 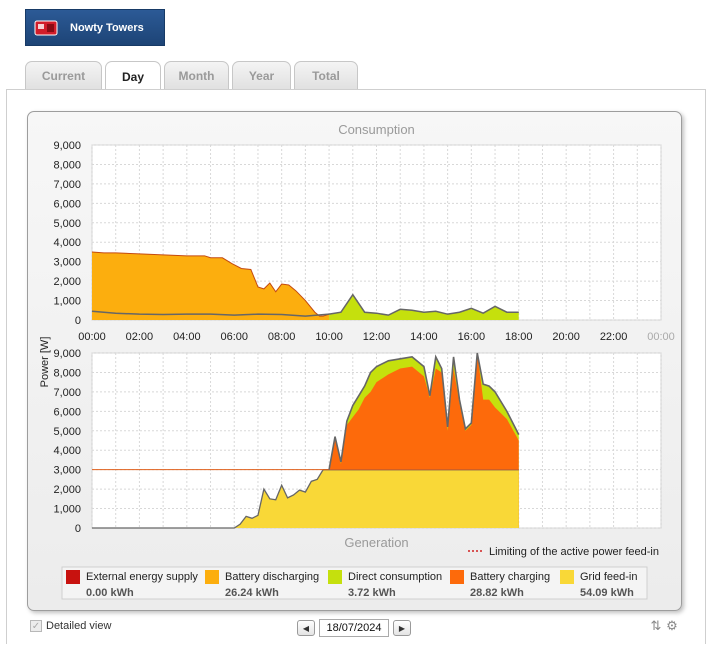 I want to click on legend, so click(x=354, y=583).